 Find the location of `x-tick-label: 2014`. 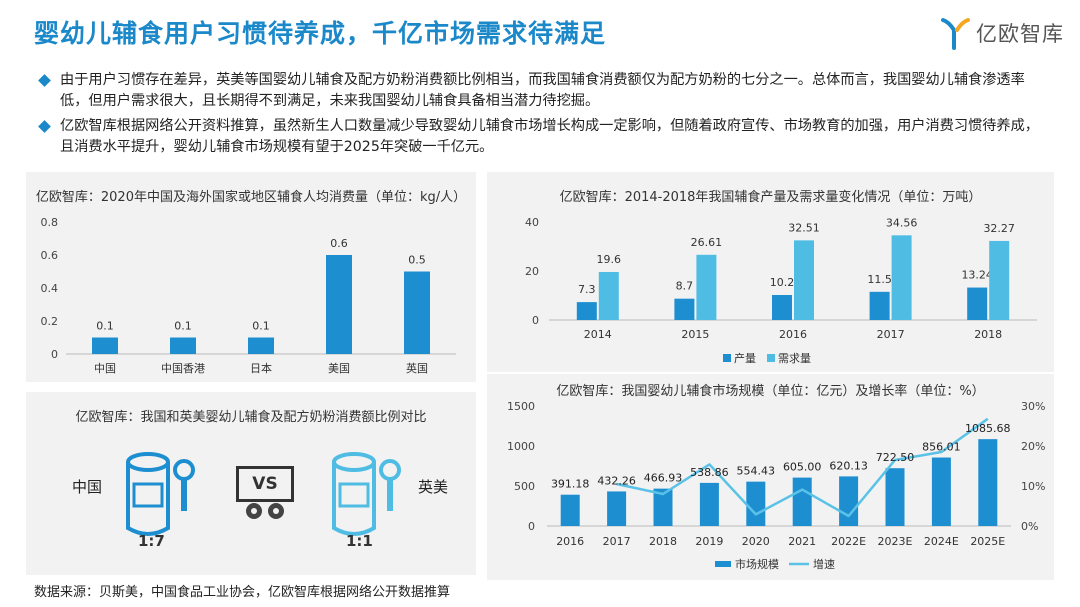

x-tick-label: 2014 is located at coordinates (598, 334).